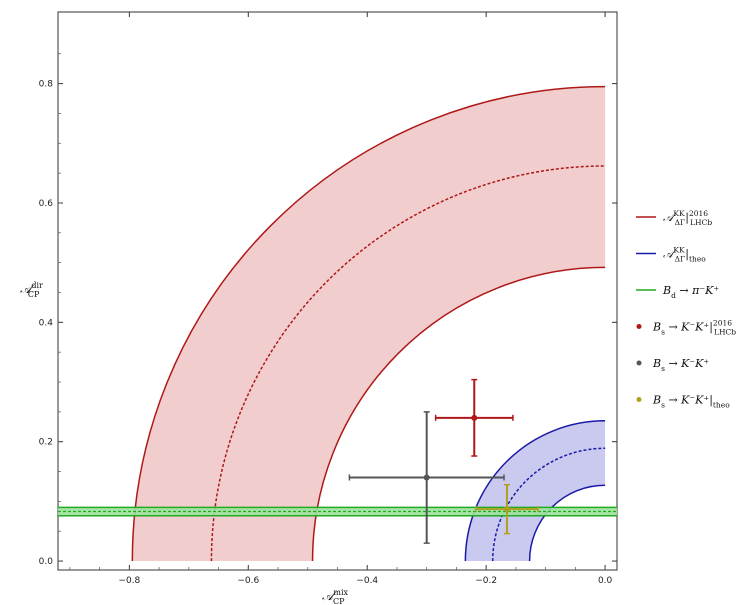 The height and width of the screenshot is (605, 750). I want to click on legend-entry-2: Bd → π⁻K⁺, so click(677, 292).